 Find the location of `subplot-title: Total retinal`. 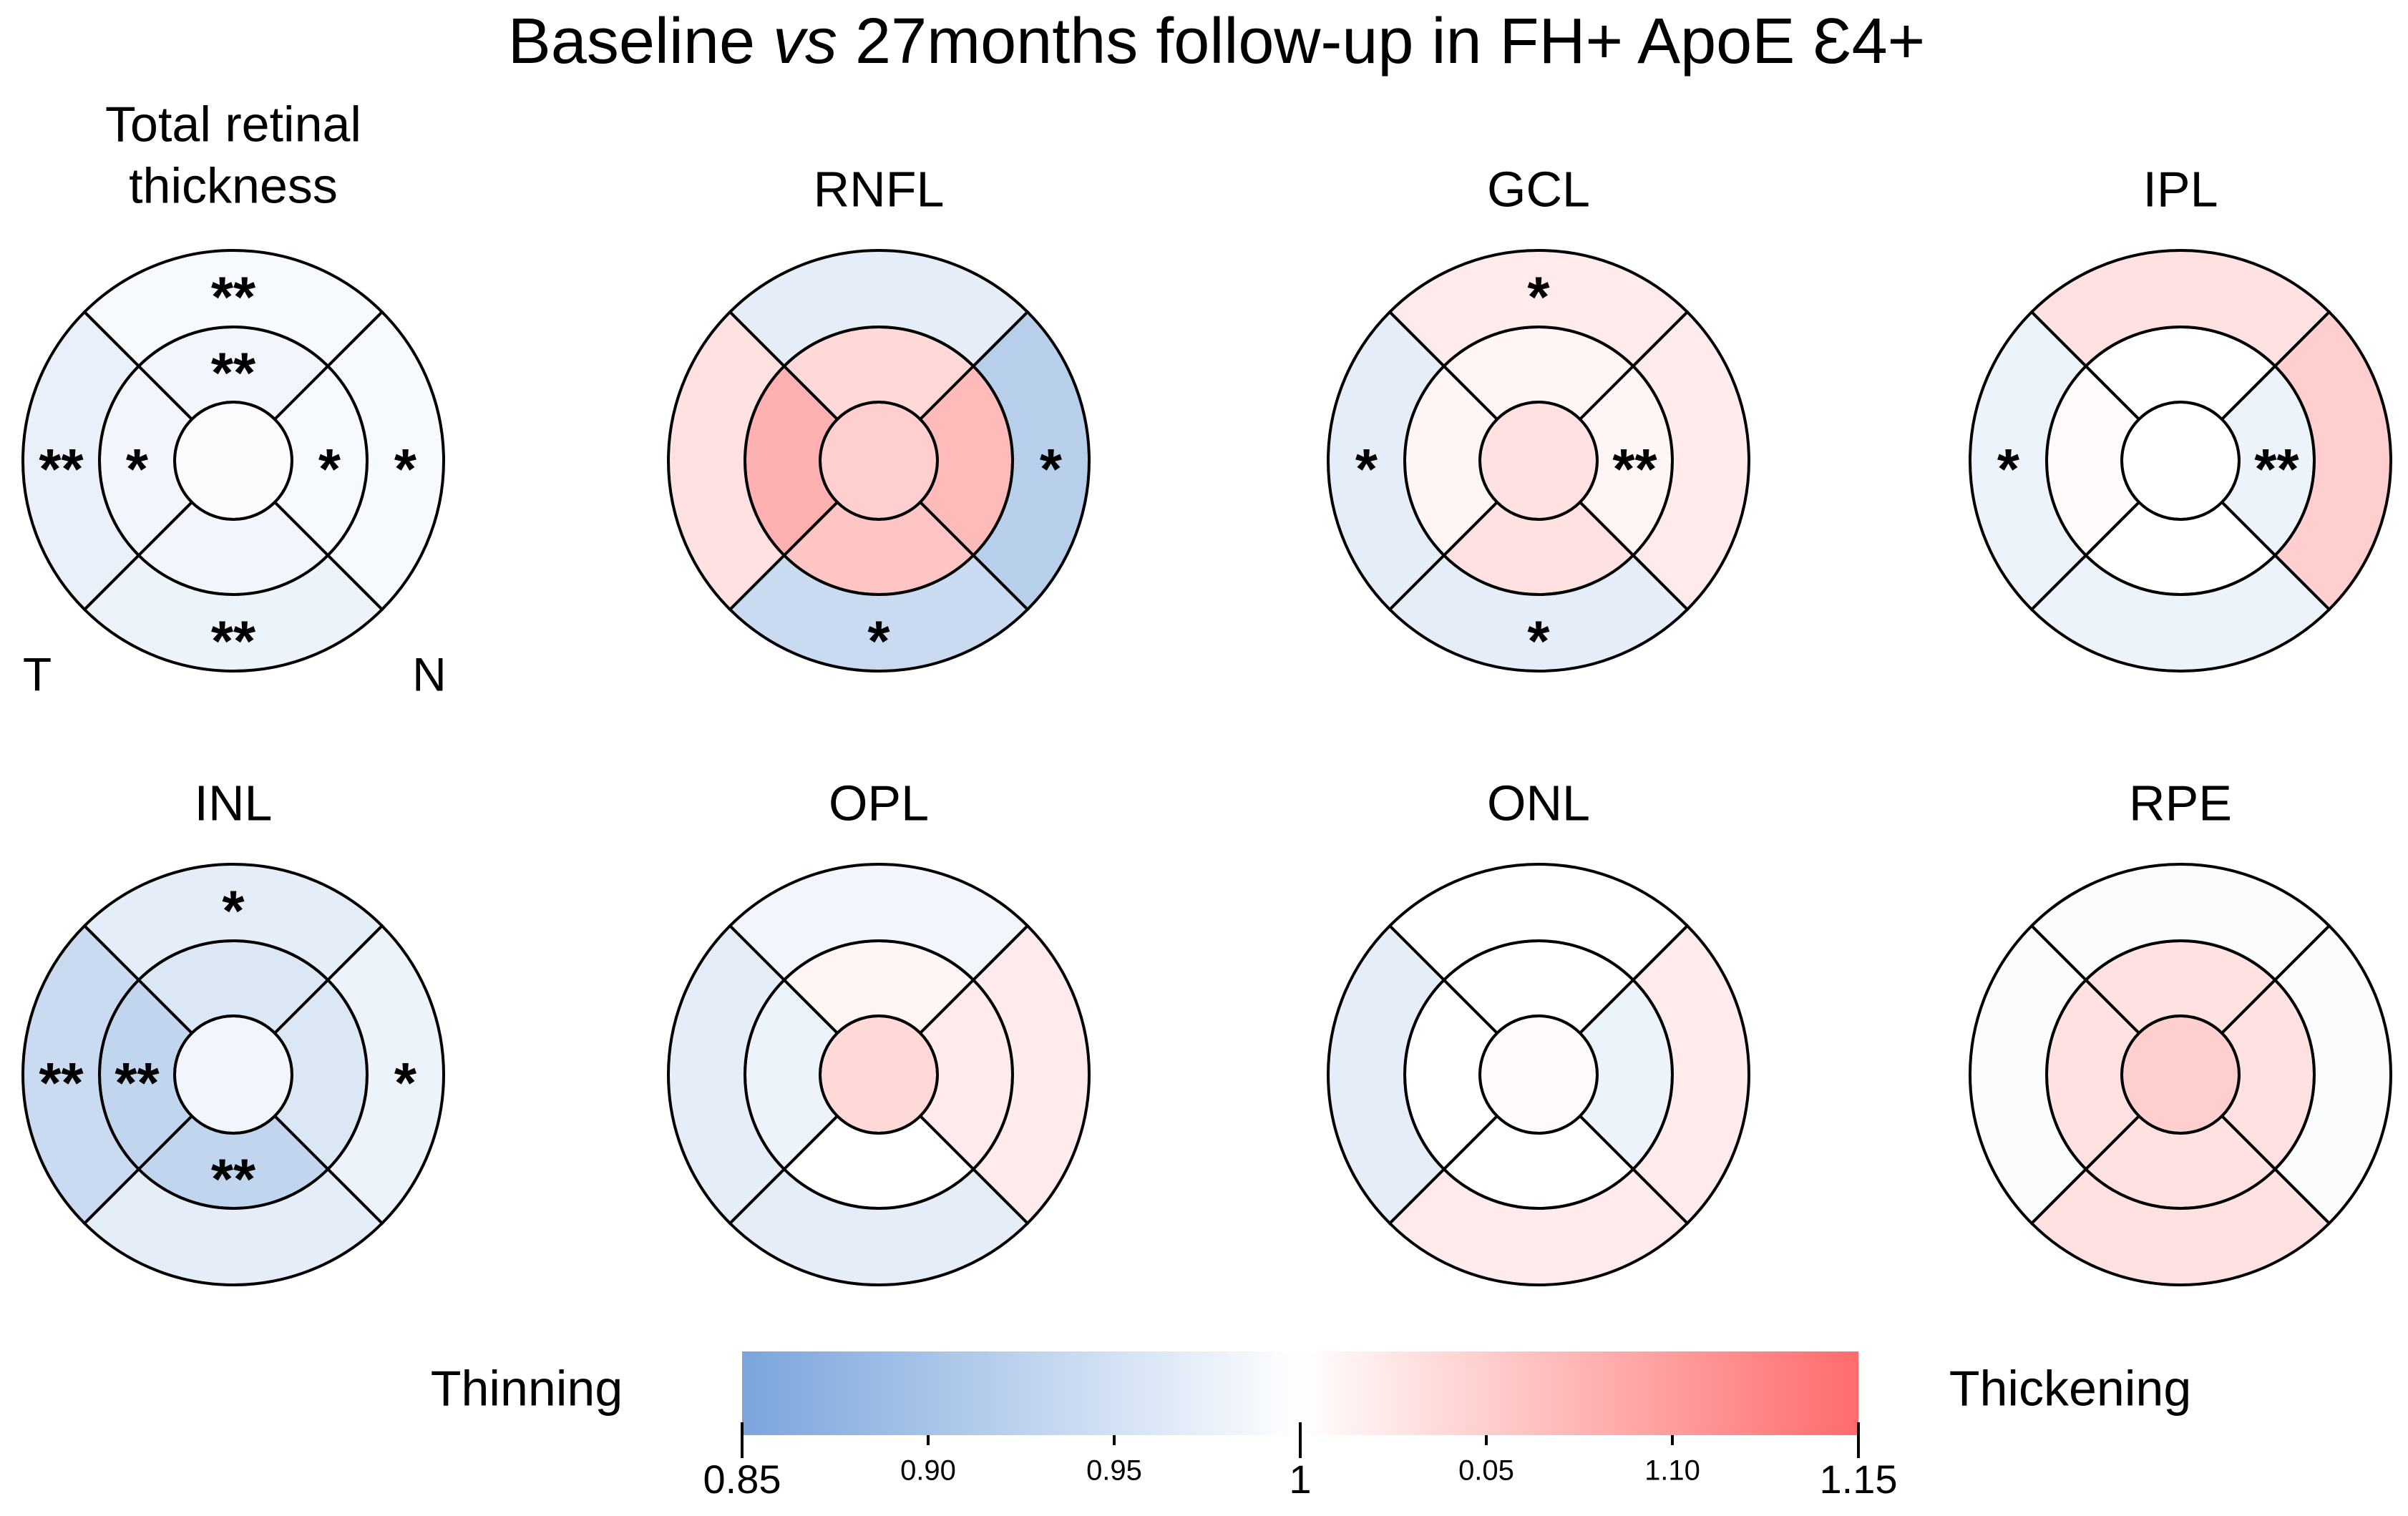

subplot-title: Total retinal is located at coordinates (233, 124).